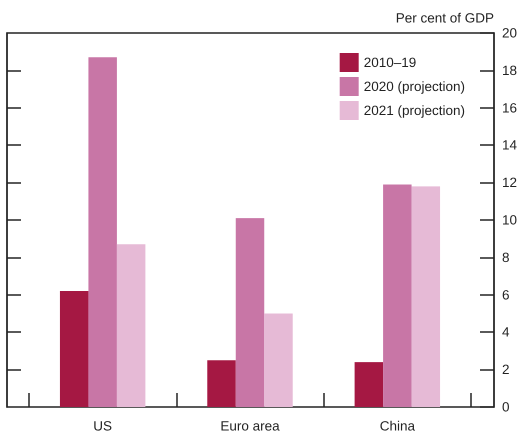 The width and height of the screenshot is (528, 438). I want to click on x-tick-label: Euro area, so click(250, 426).